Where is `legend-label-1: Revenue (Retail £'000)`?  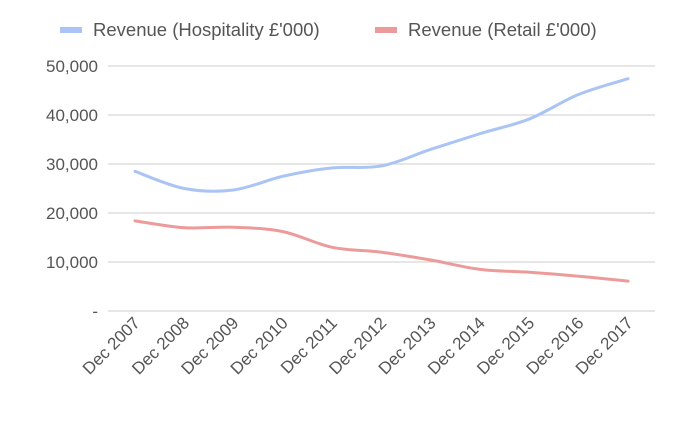
legend-label-1: Revenue (Retail £'000) is located at coordinates (502, 29).